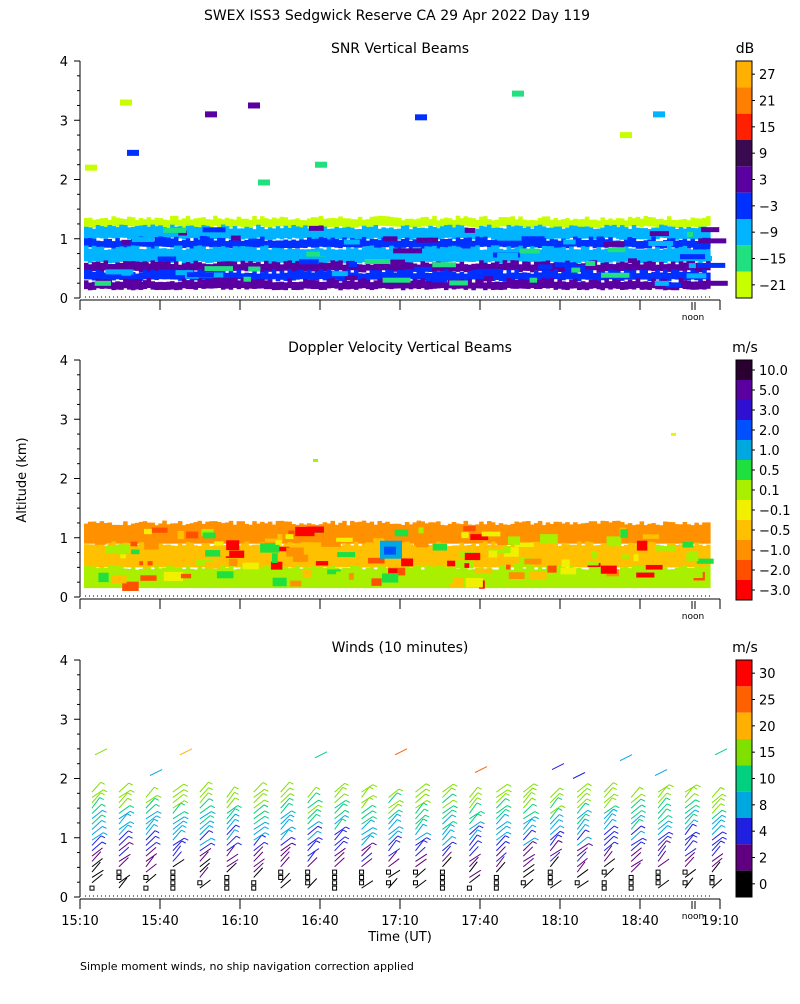 This screenshot has height=1004, width=800. I want to click on y-tick-label: 0, so click(64, 299).